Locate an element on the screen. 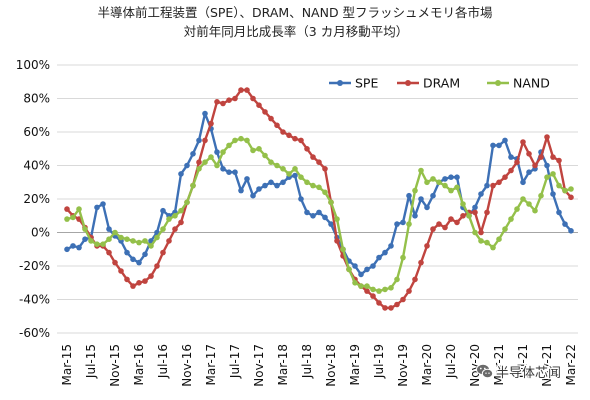 The width and height of the screenshot is (590, 400). x-tick-label: Mar-20 is located at coordinates (427, 364).